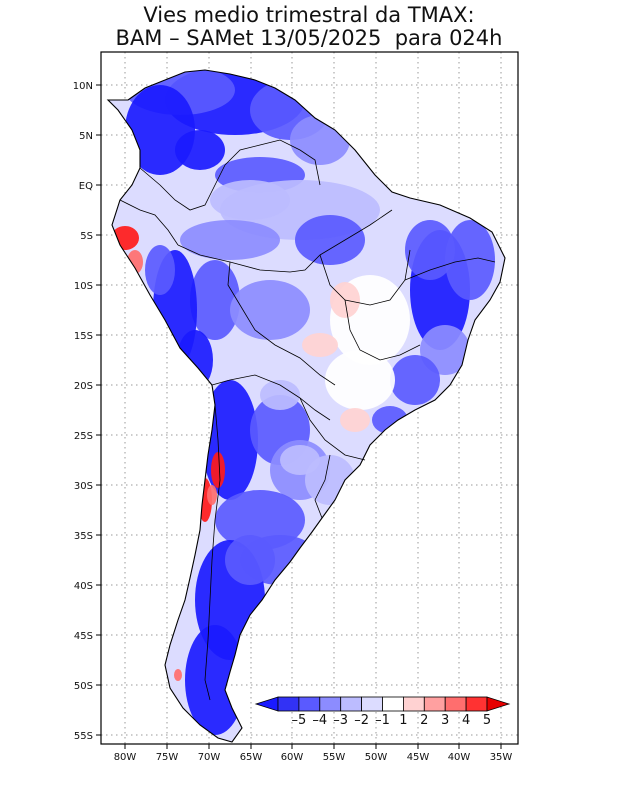 Image resolution: width=618 pixels, height=800 pixels. I want to click on lat-tick-label: 35S, so click(83, 536).